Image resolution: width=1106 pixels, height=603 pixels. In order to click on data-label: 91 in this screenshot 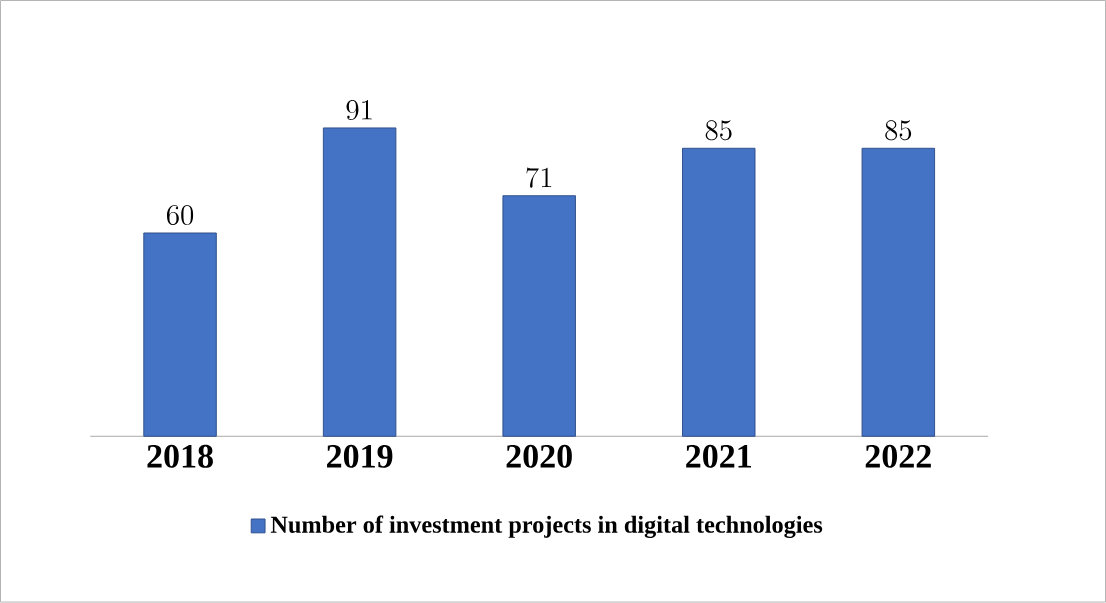, I will do `click(359, 110)`.